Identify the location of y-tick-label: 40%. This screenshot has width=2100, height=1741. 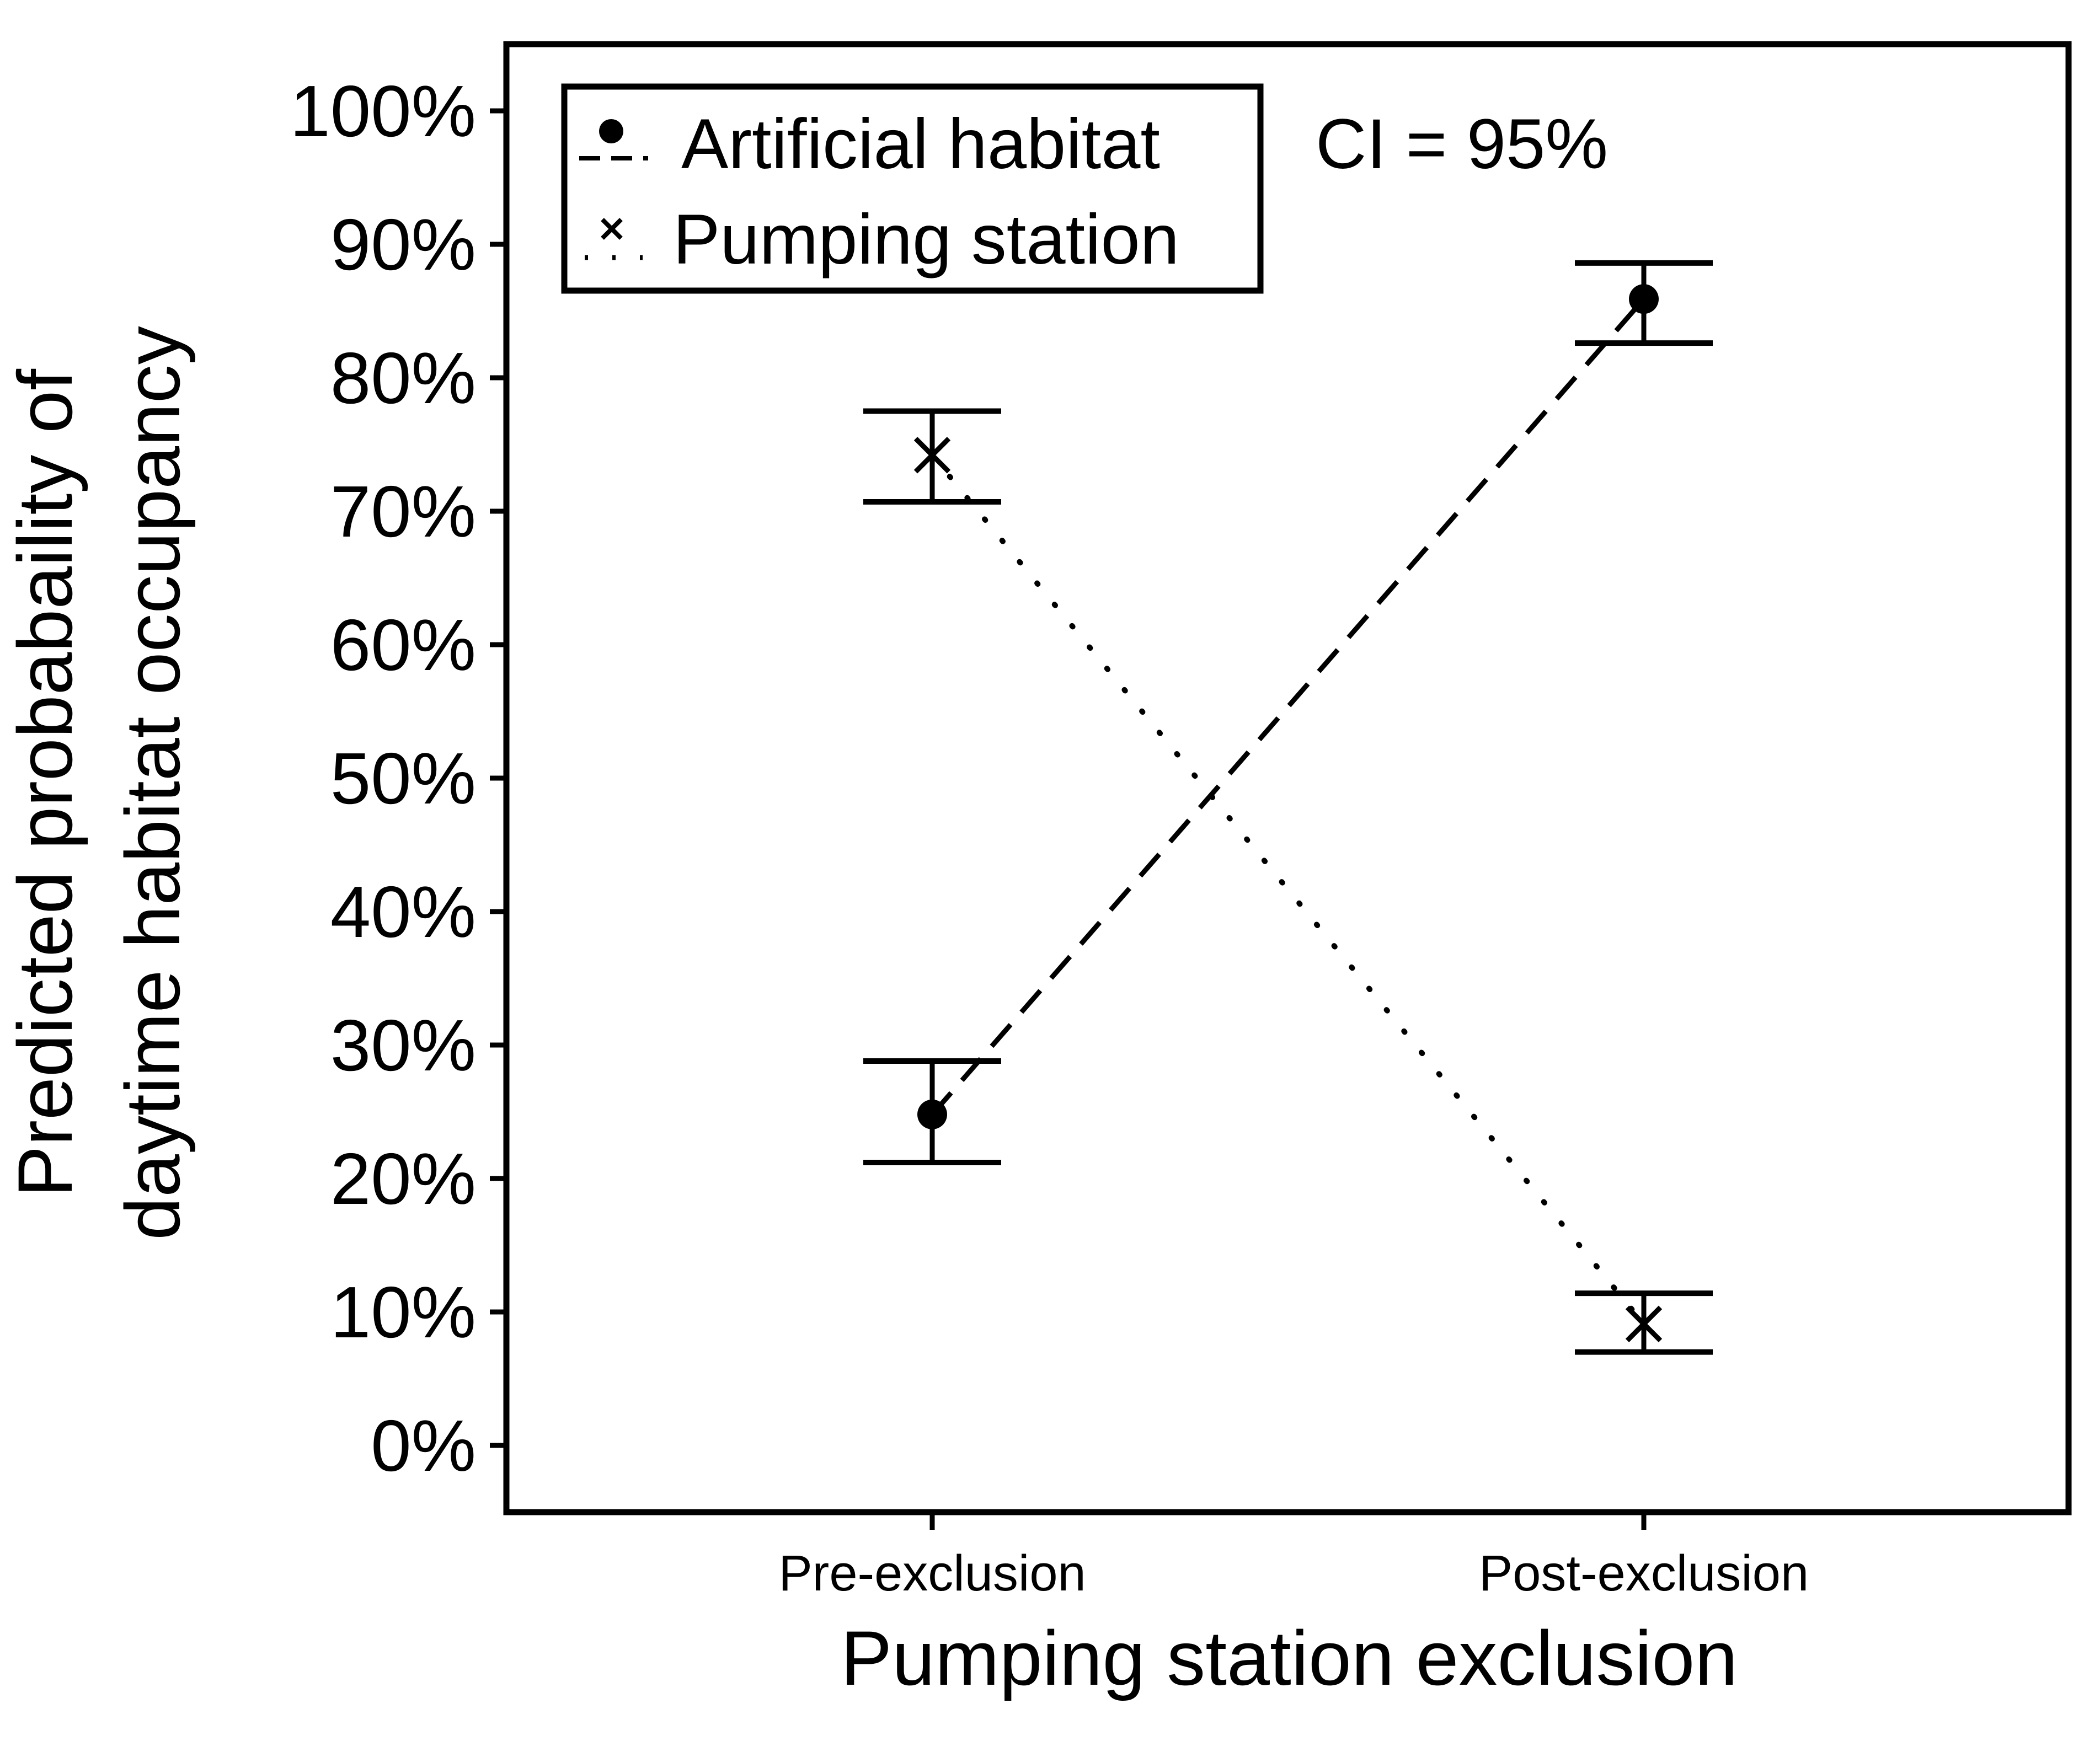
(403, 911).